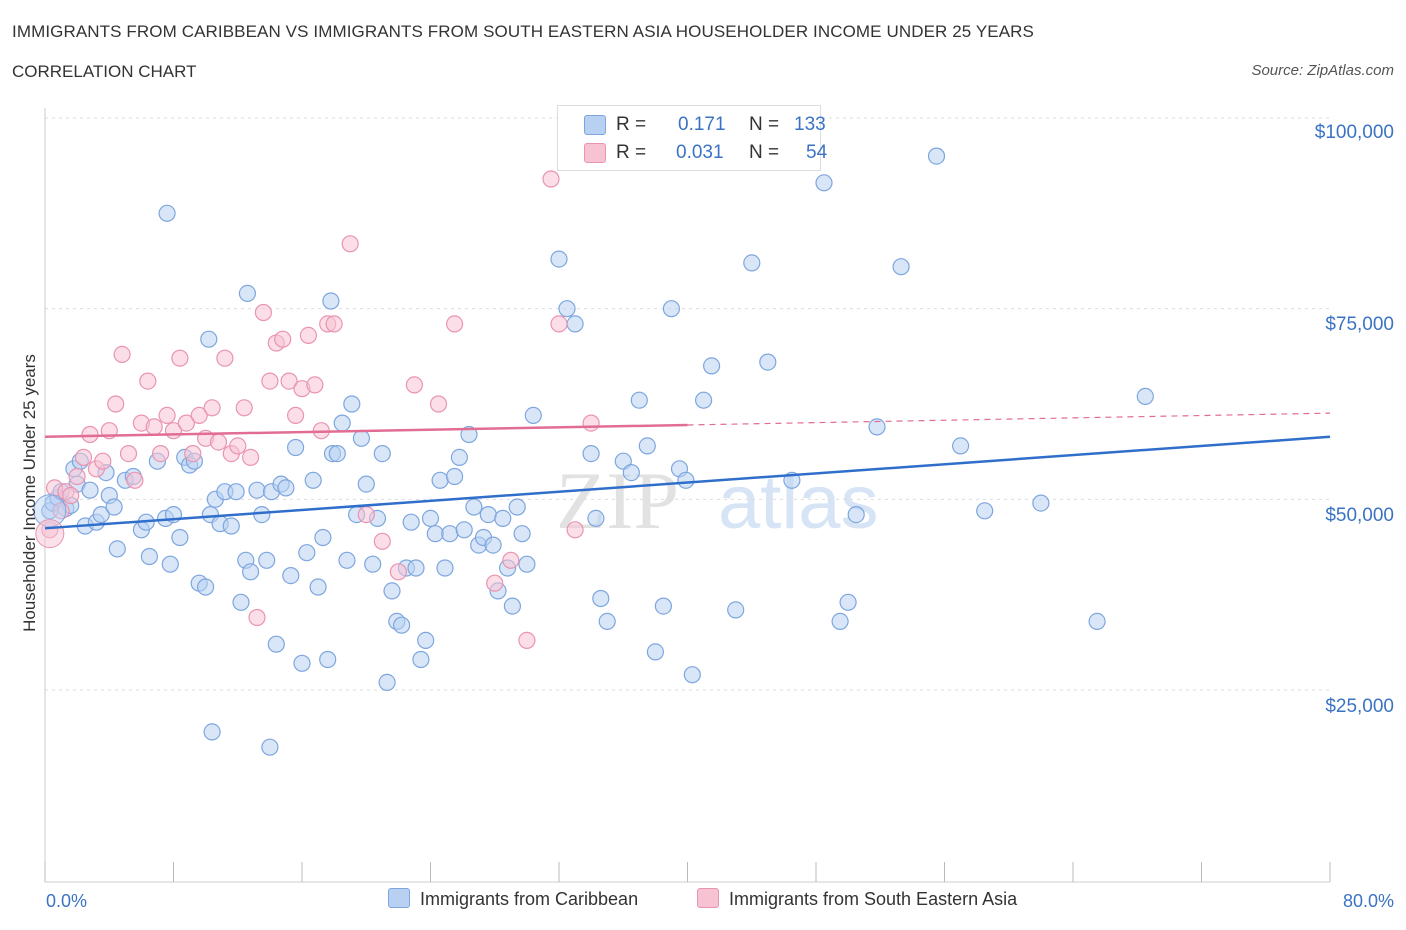 The height and width of the screenshot is (930, 1406). What do you see at coordinates (708, 898) in the screenshot?
I see `sea-legend-swatch` at bounding box center [708, 898].